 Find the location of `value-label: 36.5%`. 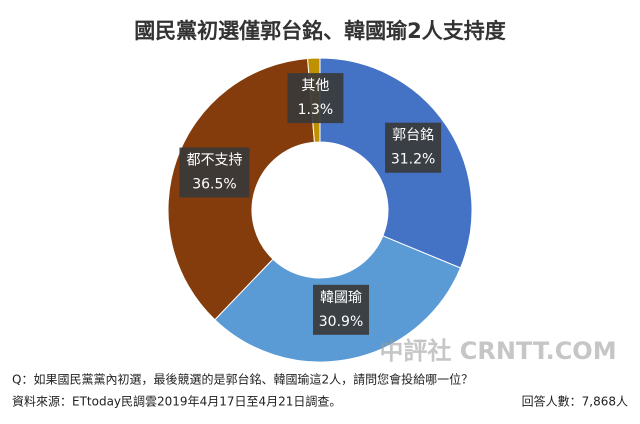

value-label: 36.5% is located at coordinates (214, 185).